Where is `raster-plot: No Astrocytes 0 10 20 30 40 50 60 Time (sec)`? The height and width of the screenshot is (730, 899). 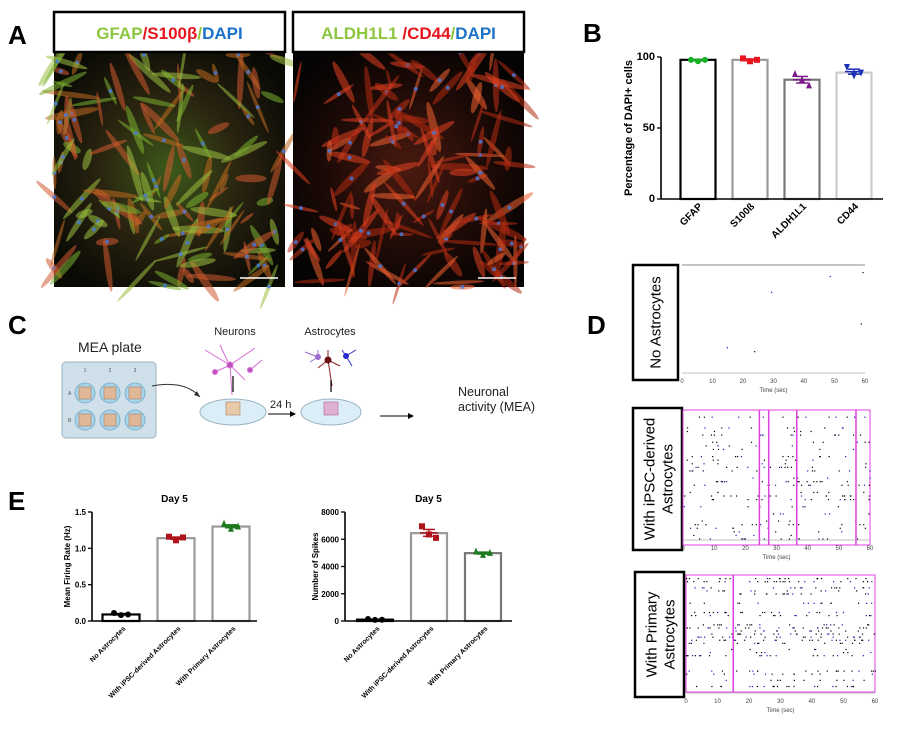
raster-plot: No Astrocytes 0 10 20 30 40 50 60 Time (sec) is located at coordinates (750, 328).